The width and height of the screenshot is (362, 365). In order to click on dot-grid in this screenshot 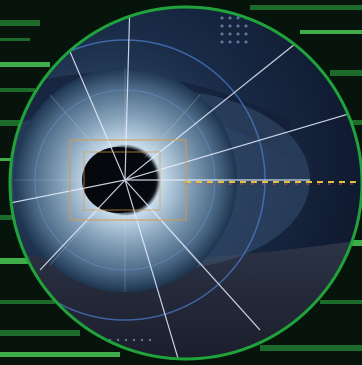, I will do `click(234, 30)`.